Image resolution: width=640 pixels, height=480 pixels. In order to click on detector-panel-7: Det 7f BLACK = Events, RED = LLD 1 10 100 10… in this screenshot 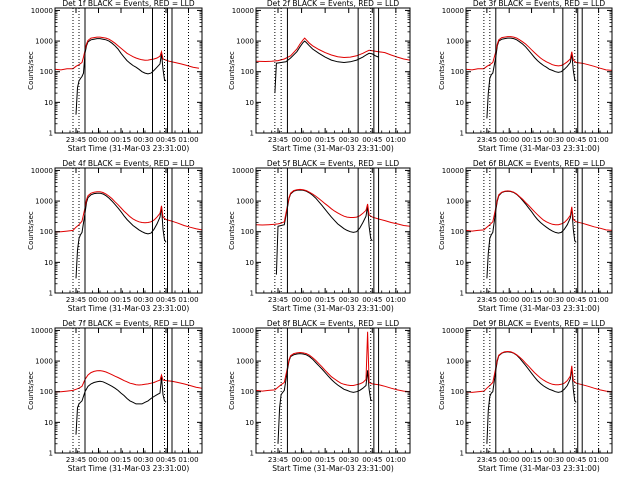, I will do `click(115, 396)`.